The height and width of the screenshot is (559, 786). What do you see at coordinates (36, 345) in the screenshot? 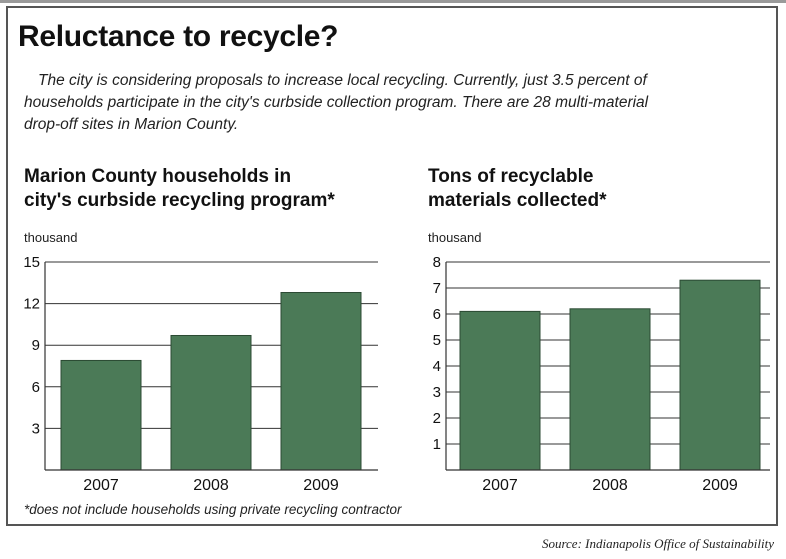
I see `chart-1-y-tick-label: 9` at bounding box center [36, 345].